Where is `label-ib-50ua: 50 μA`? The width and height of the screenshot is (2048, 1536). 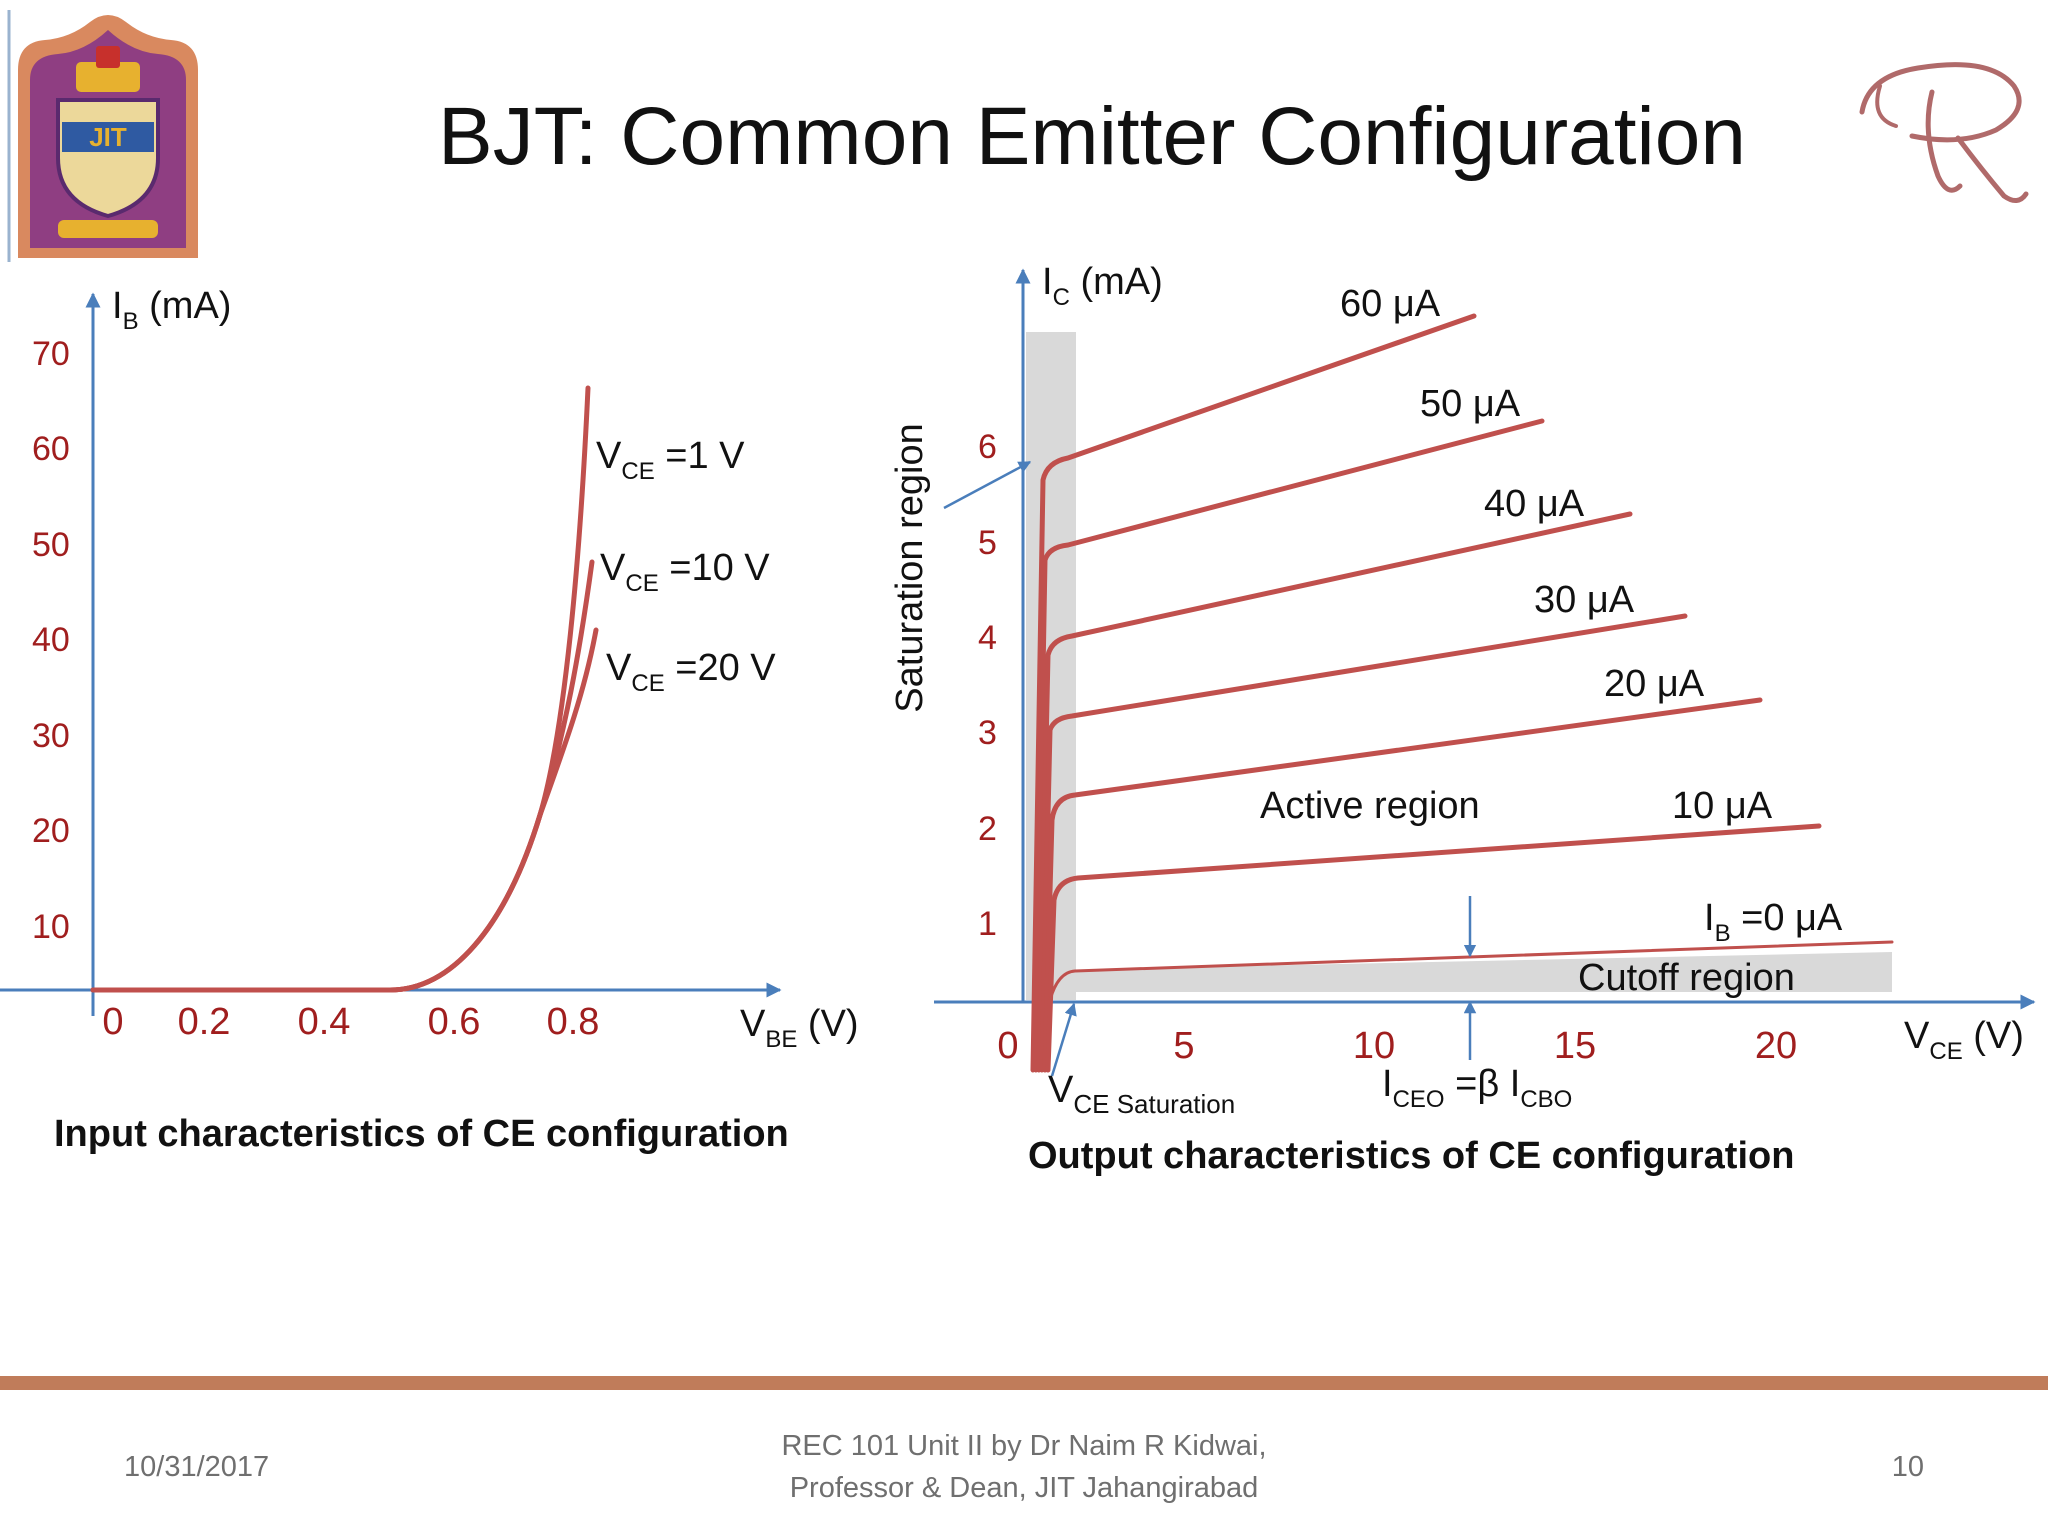
label-ib-50ua: 50 μA is located at coordinates (1470, 404).